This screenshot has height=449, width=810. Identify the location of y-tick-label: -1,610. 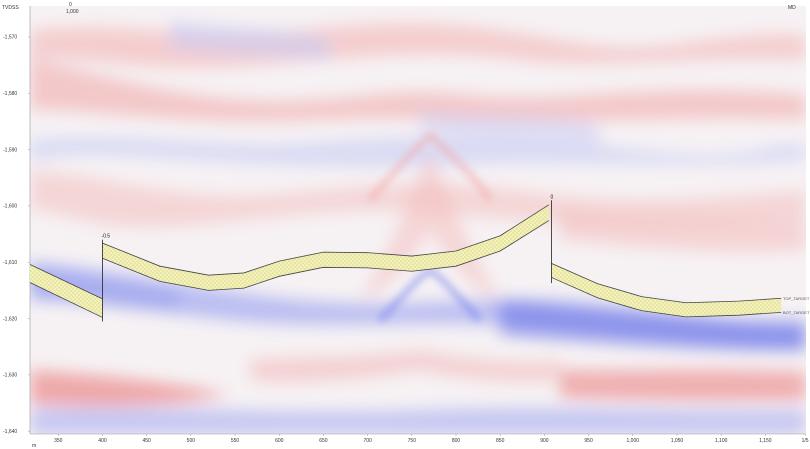
(10, 263).